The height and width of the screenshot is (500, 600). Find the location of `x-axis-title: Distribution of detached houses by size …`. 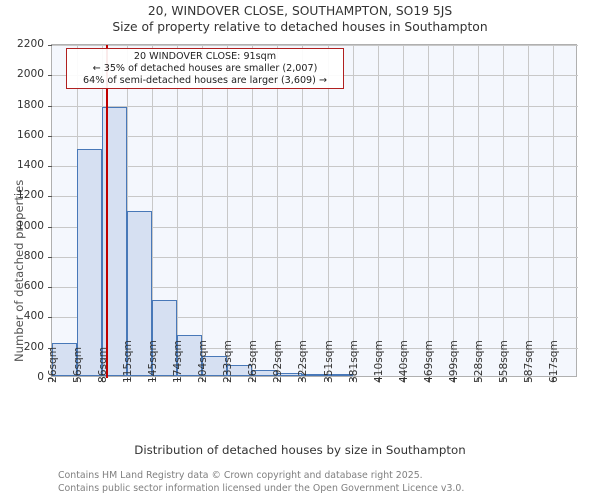

x-axis-title: Distribution of detached houses by size … is located at coordinates (300, 450).